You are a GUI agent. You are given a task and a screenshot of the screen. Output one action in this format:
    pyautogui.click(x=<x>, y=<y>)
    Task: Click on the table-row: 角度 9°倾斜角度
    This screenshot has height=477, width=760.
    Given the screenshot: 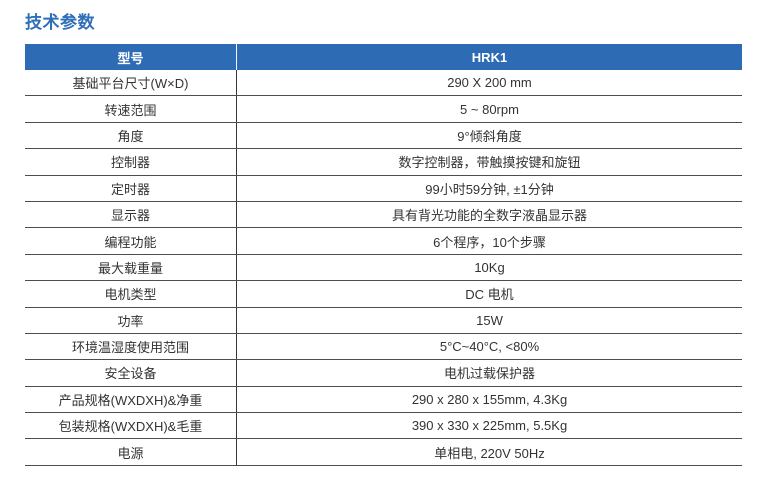 What is the action you would take?
    pyautogui.click(x=383, y=136)
    